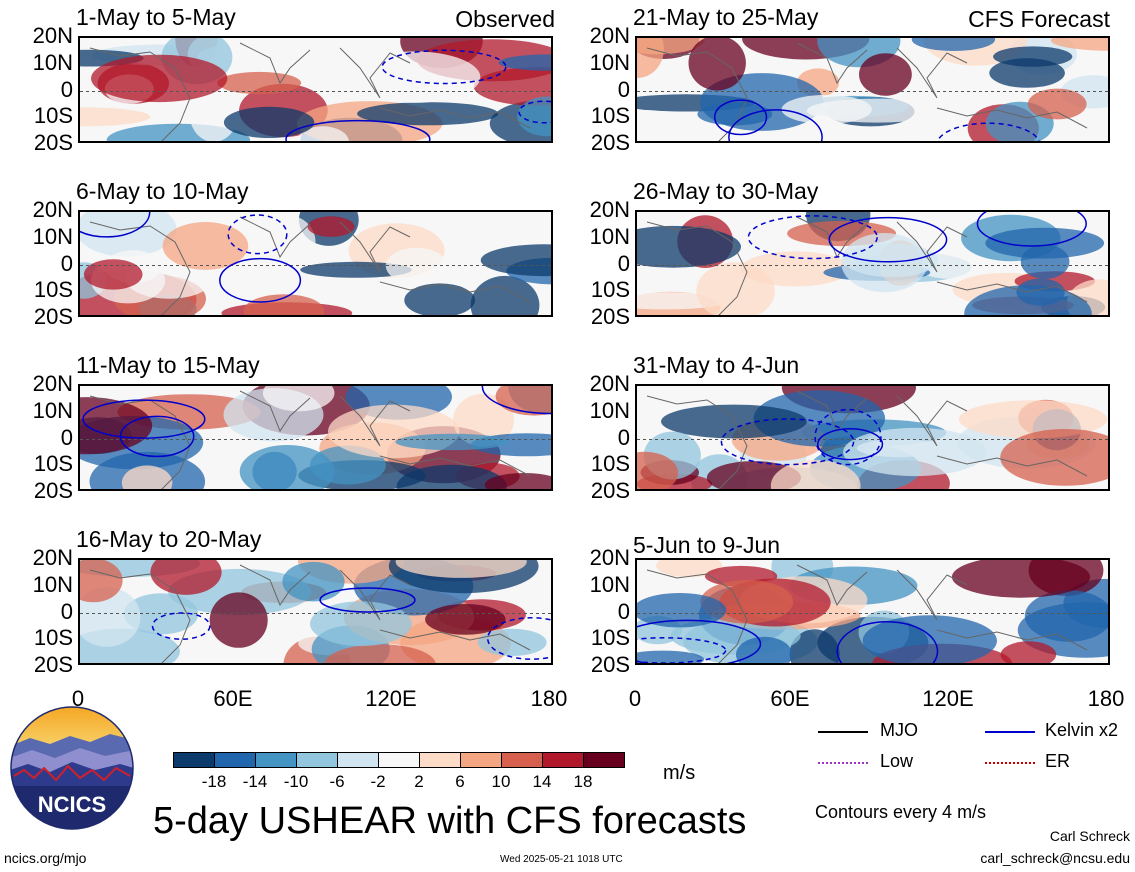  Describe the element at coordinates (419, 781) in the screenshot. I see `colorbar-tick: 2` at that location.